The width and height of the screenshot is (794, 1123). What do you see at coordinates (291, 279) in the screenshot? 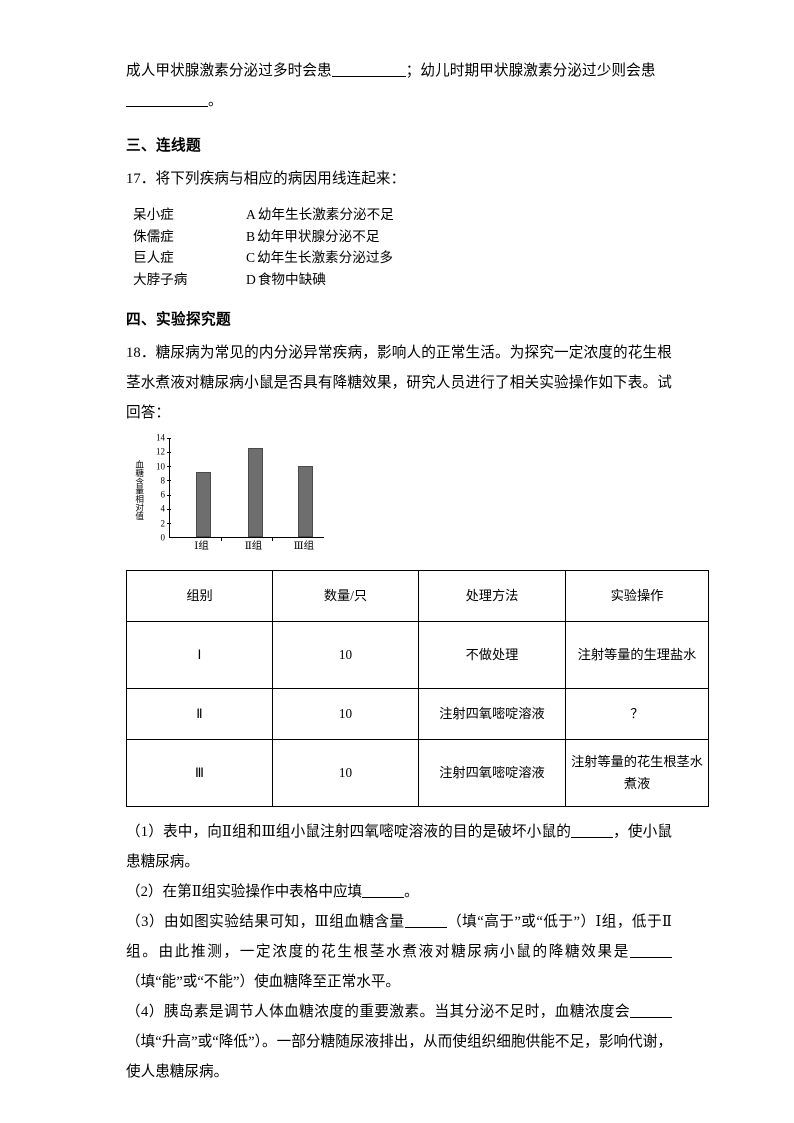
I see `match-cause-text: 食物中缺碘` at bounding box center [291, 279].